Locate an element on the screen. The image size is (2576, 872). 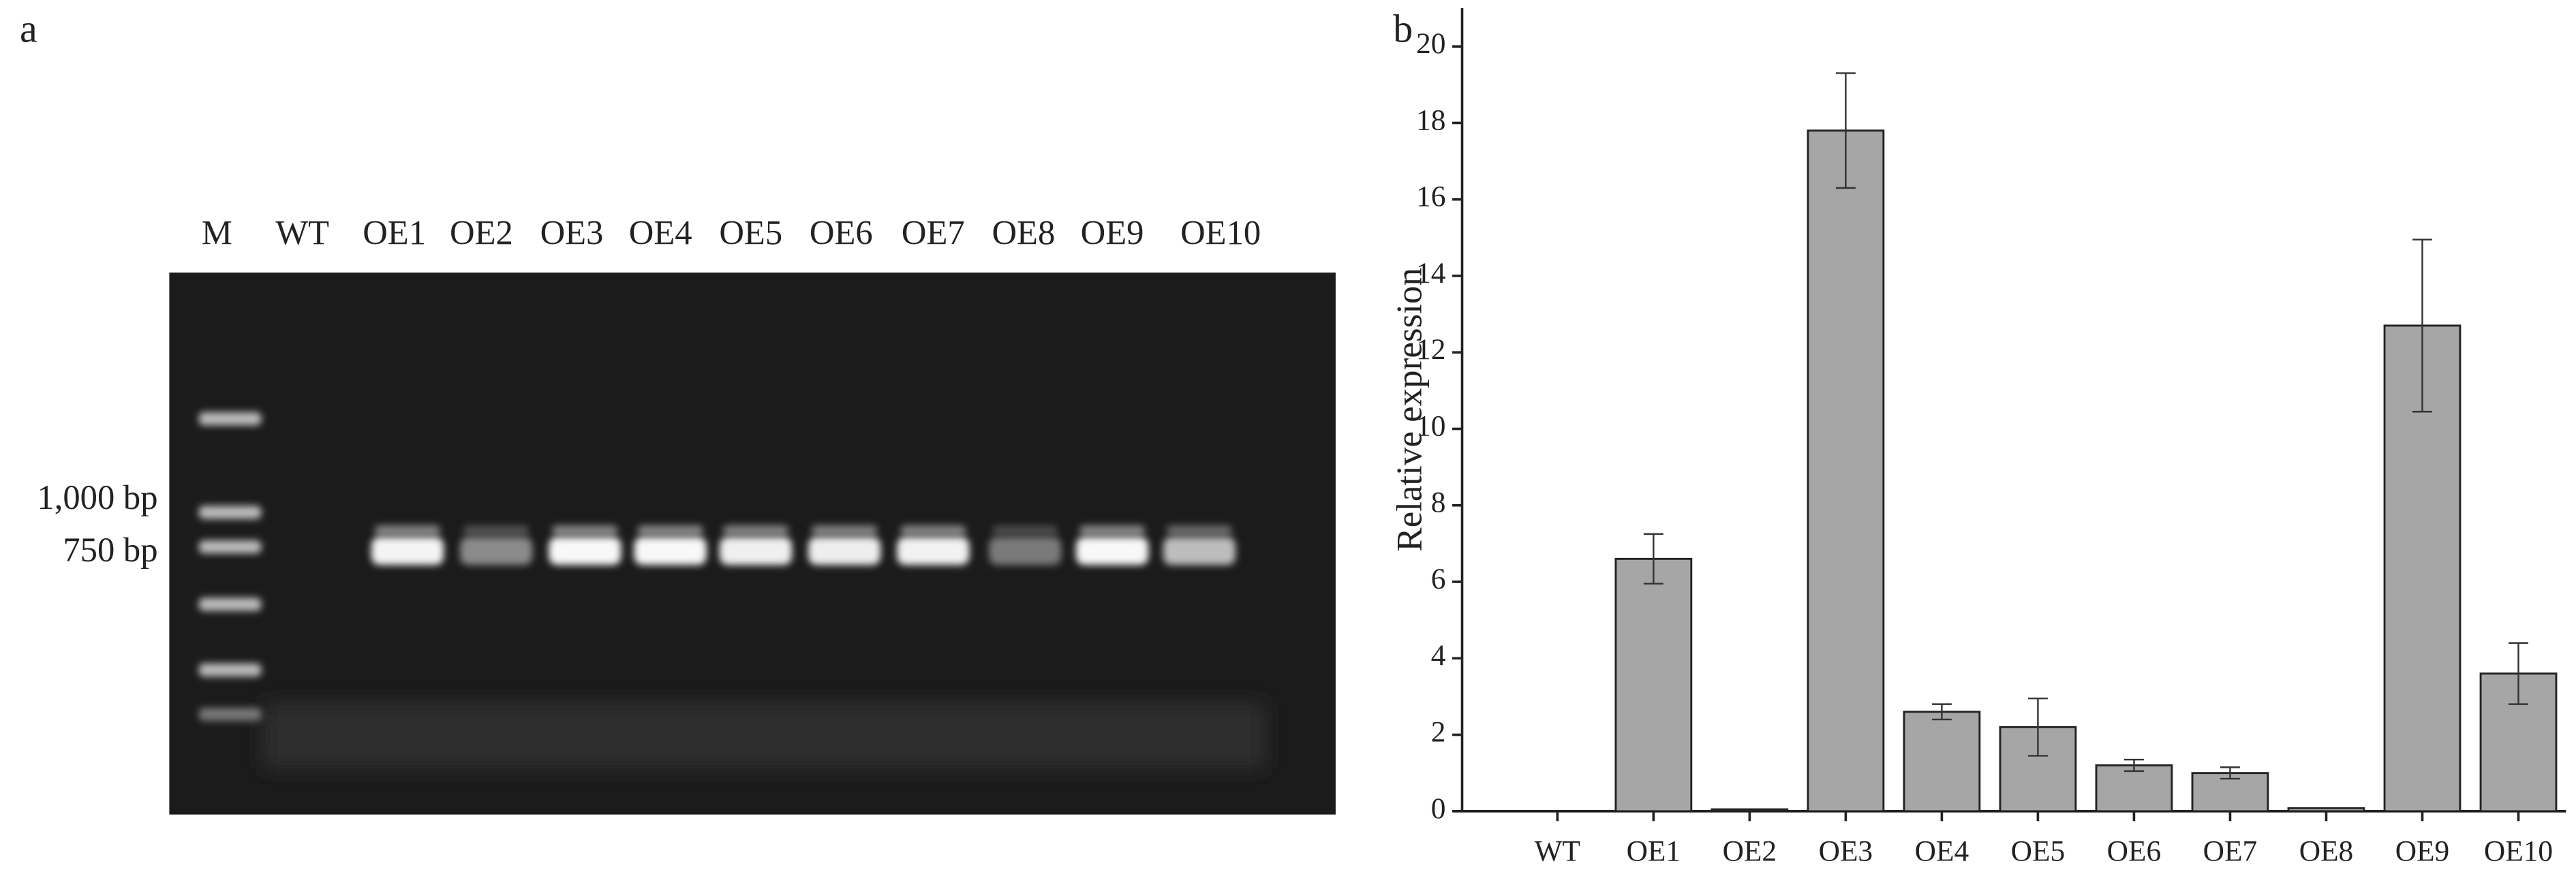
y-tick-label: 18 is located at coordinates (1431, 120).